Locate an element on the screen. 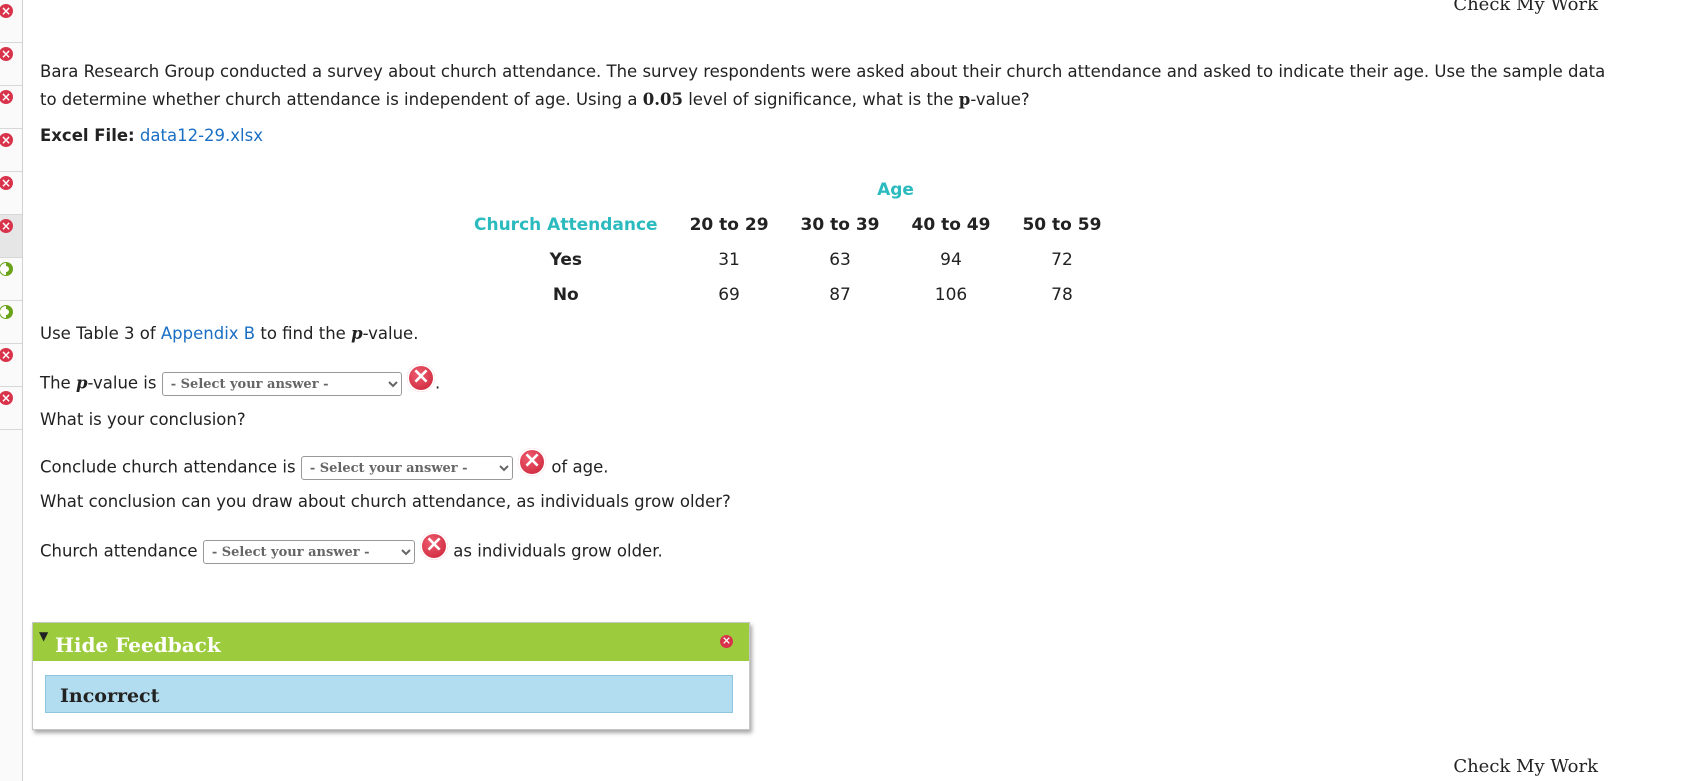 The height and width of the screenshot is (781, 1684). conclusion-question: What is your conclusion? is located at coordinates (143, 419).